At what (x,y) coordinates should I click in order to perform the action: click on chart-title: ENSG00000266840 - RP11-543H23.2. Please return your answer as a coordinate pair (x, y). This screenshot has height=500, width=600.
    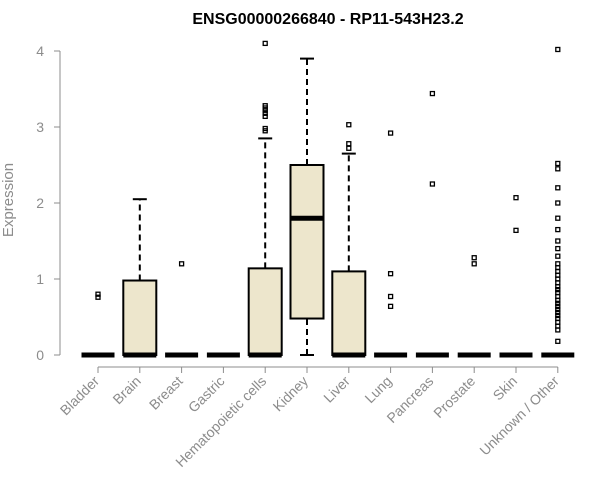
    Looking at the image, I should click on (327, 19).